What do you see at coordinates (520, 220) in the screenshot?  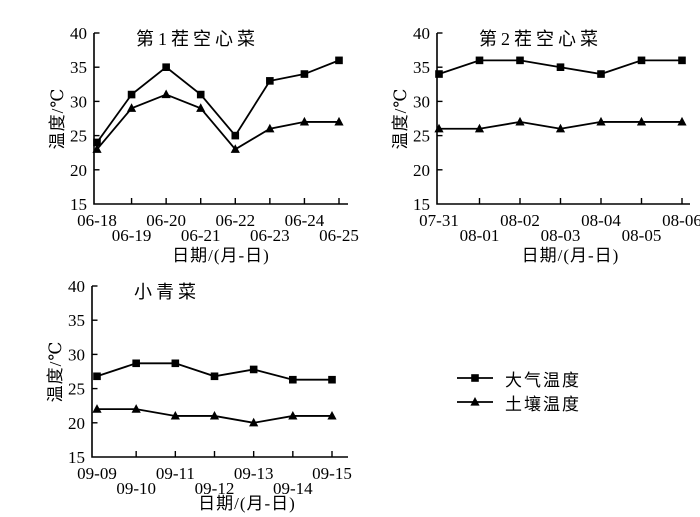 I see `x-tick-label: 08-02` at bounding box center [520, 220].